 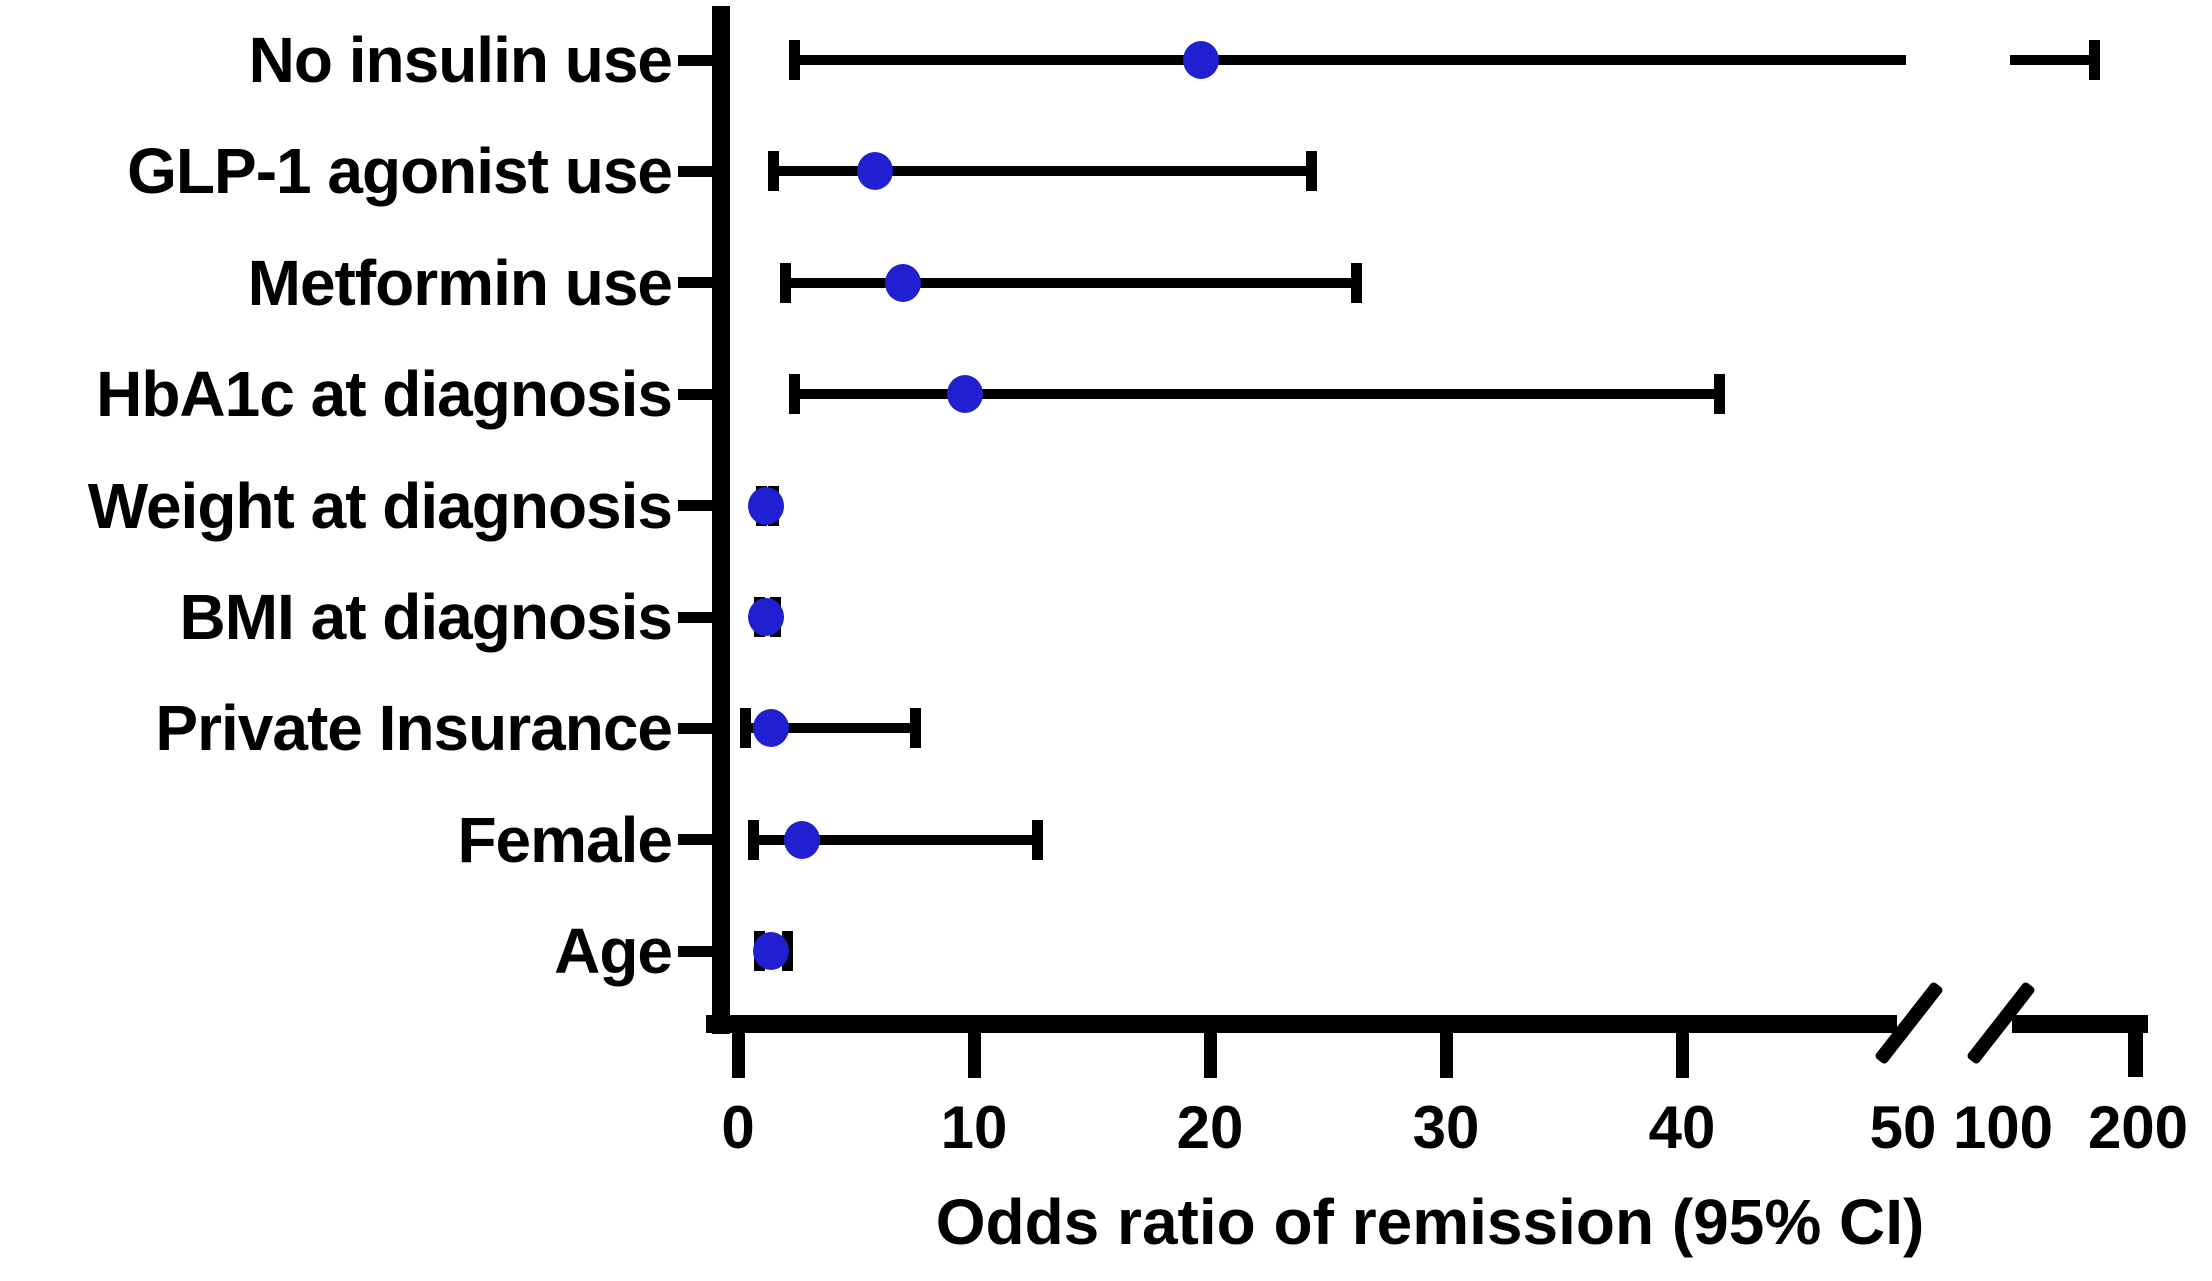 I want to click on category-label: GLP-1 agonist use, so click(x=400, y=171).